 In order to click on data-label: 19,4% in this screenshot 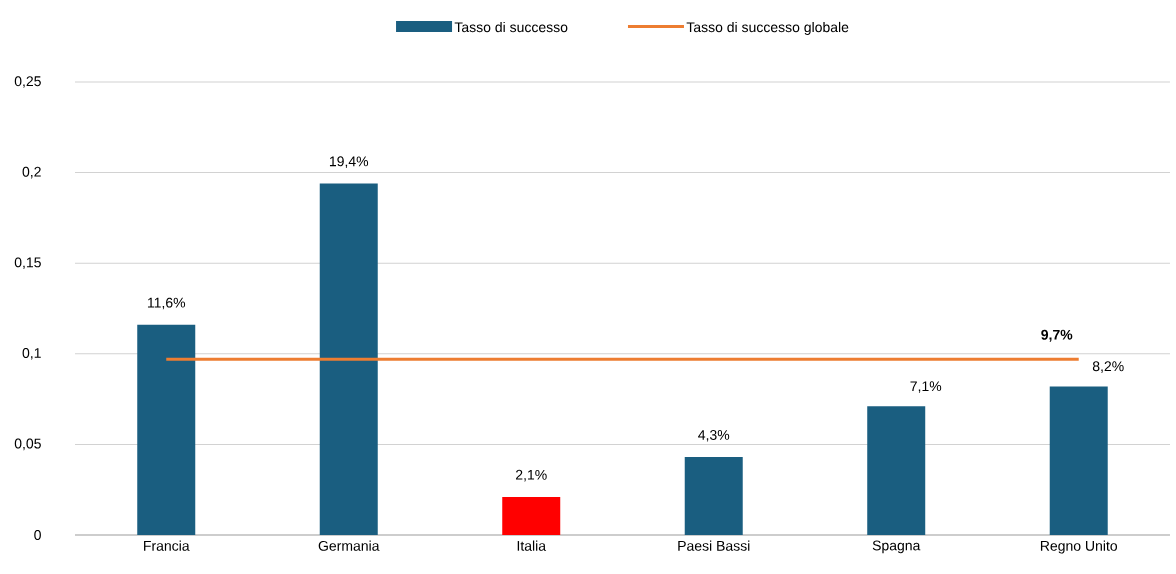, I will do `click(349, 162)`.